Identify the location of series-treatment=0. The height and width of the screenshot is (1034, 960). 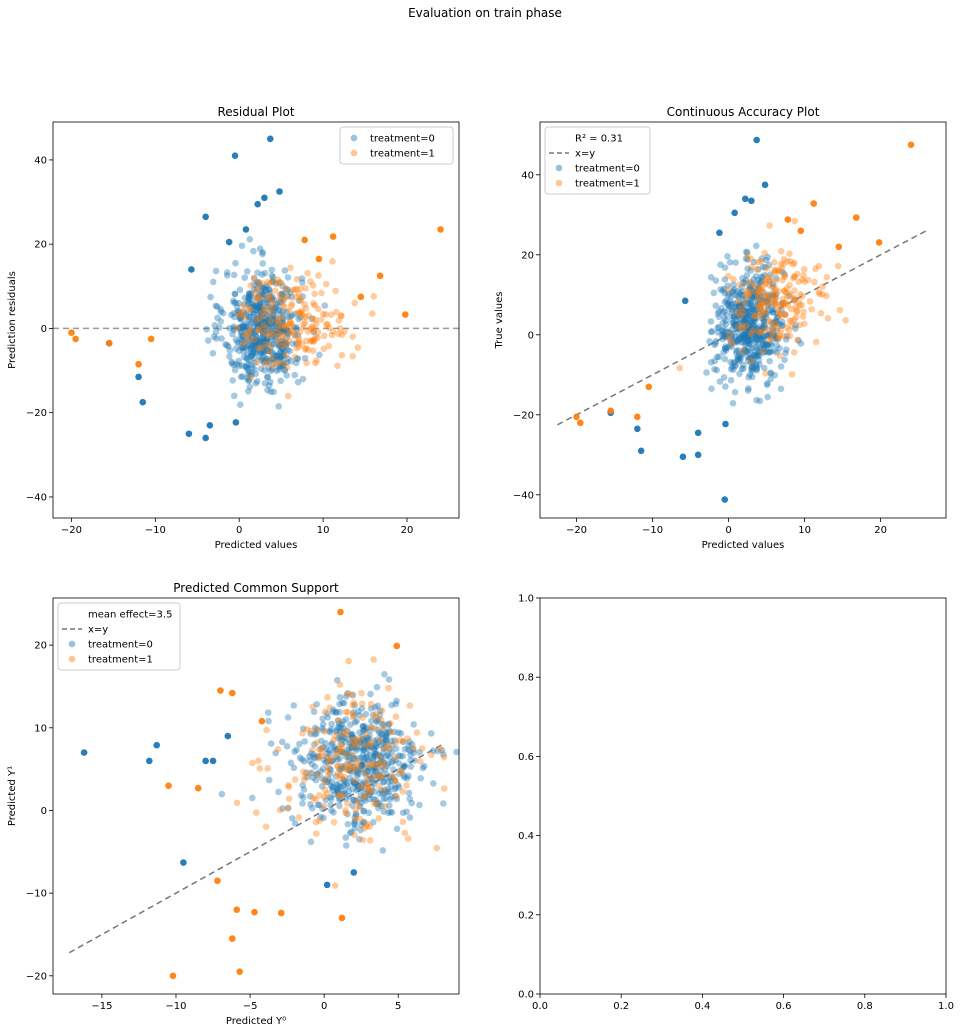
(217, 288).